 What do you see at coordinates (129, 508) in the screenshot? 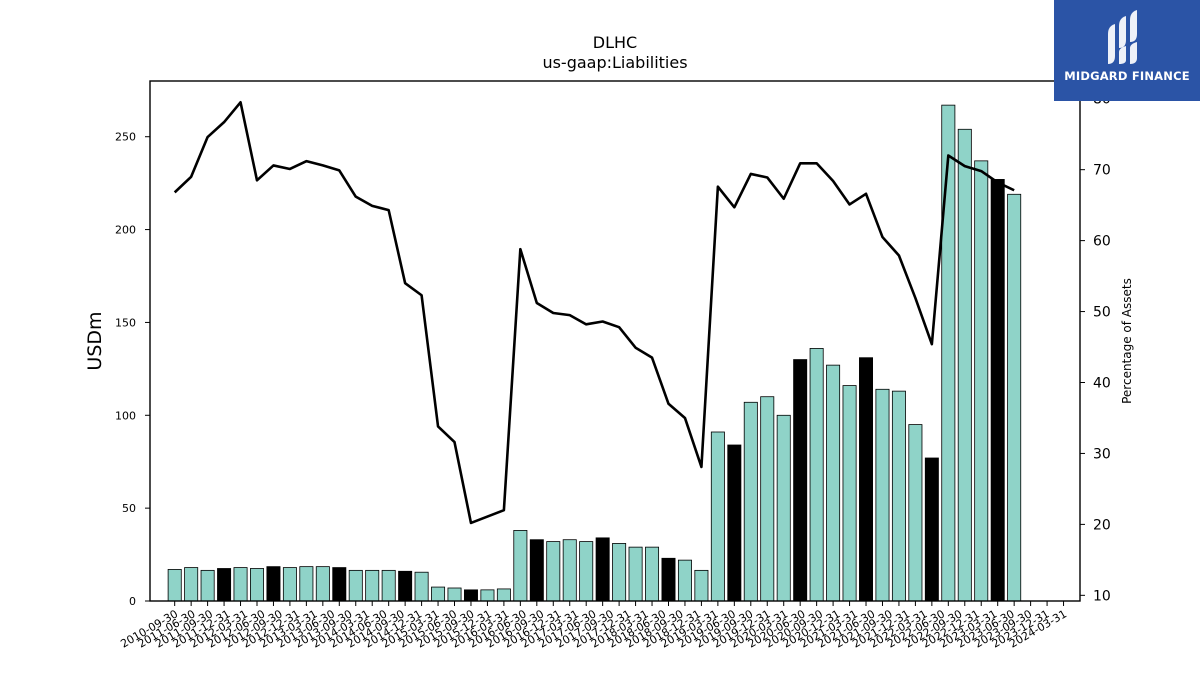
I see `y-tick-label: 50` at bounding box center [129, 508].